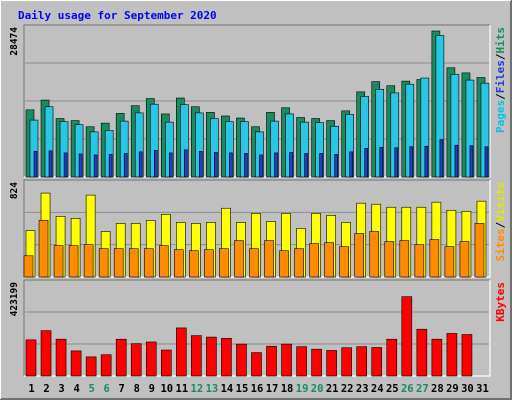  What do you see at coordinates (317, 389) in the screenshot?
I see `x-label-day: 20` at bounding box center [317, 389].